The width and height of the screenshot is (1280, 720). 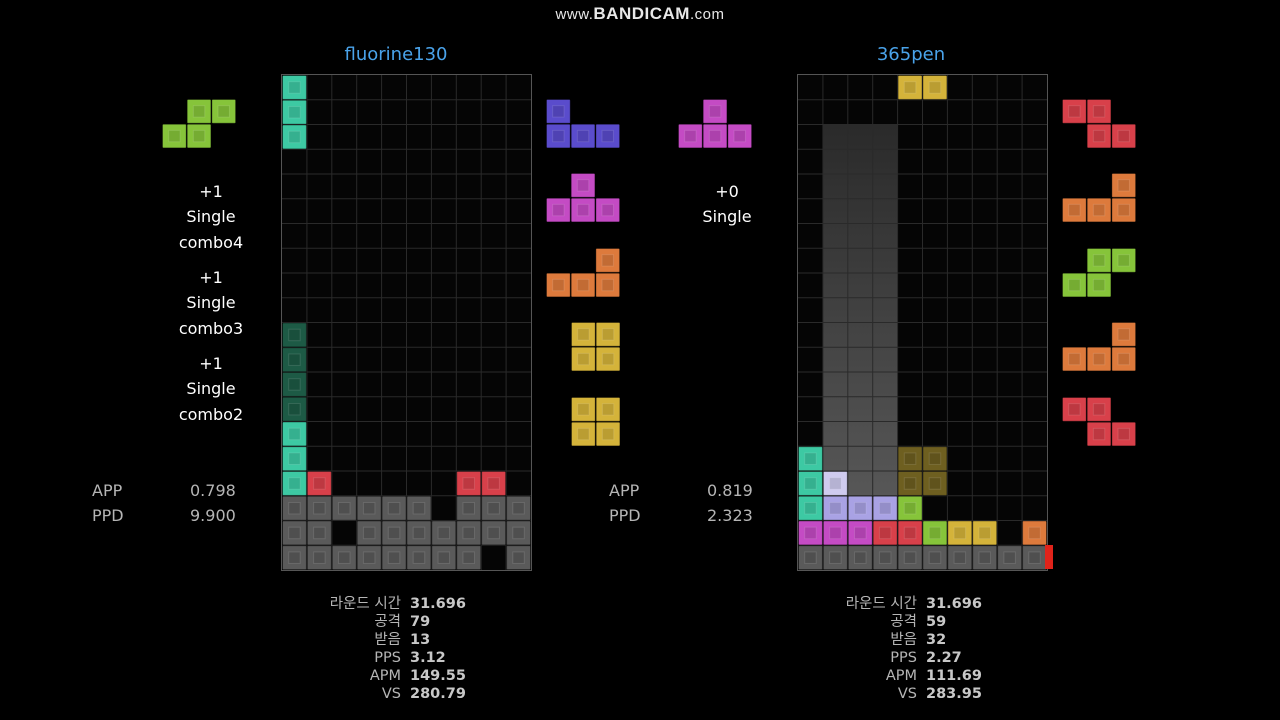 I want to click on player2-board, so click(x=922, y=322).